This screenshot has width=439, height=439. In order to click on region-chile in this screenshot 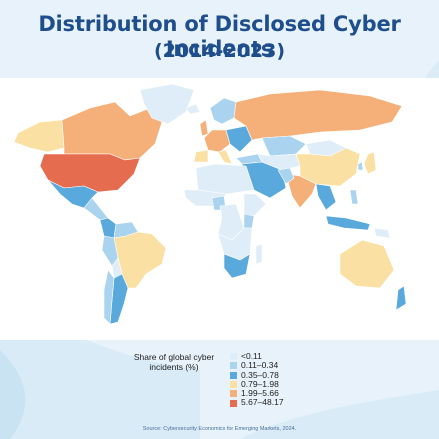, I will do `click(109, 297)`.